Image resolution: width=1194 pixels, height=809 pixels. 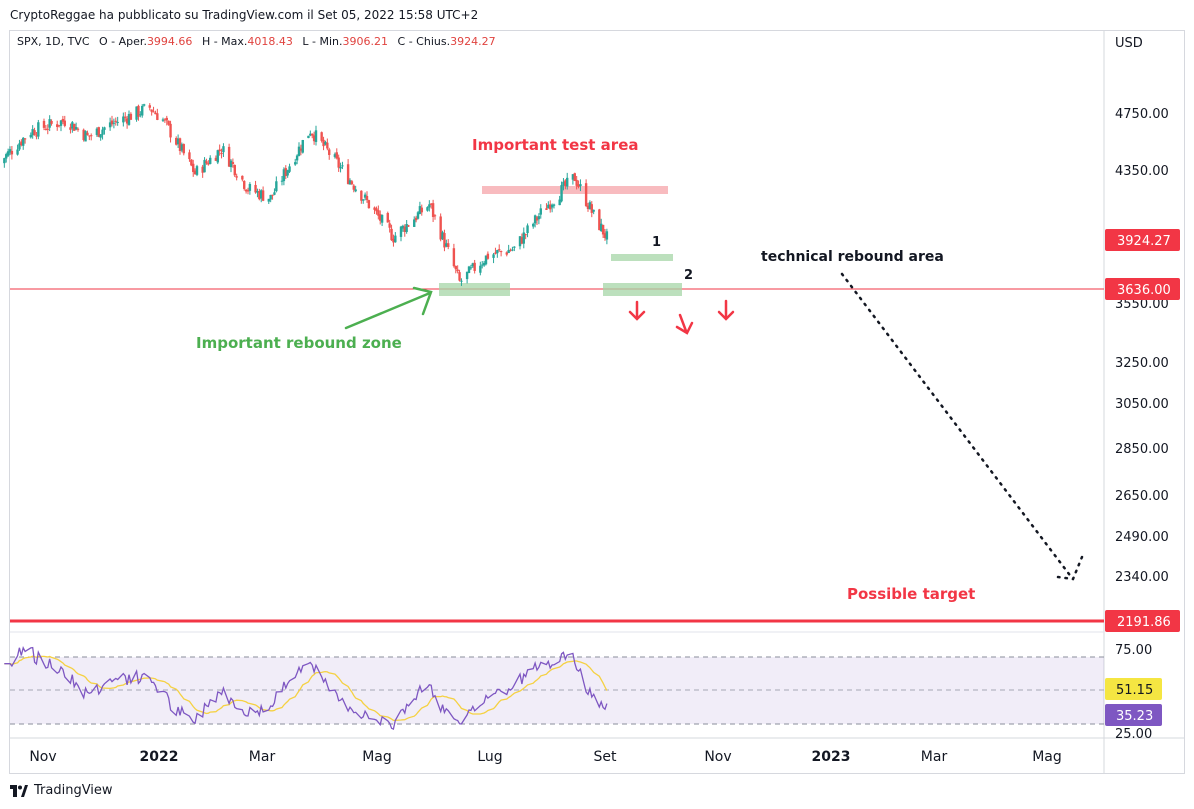 I want to click on rsi-ma-line, so click(x=306, y=688).